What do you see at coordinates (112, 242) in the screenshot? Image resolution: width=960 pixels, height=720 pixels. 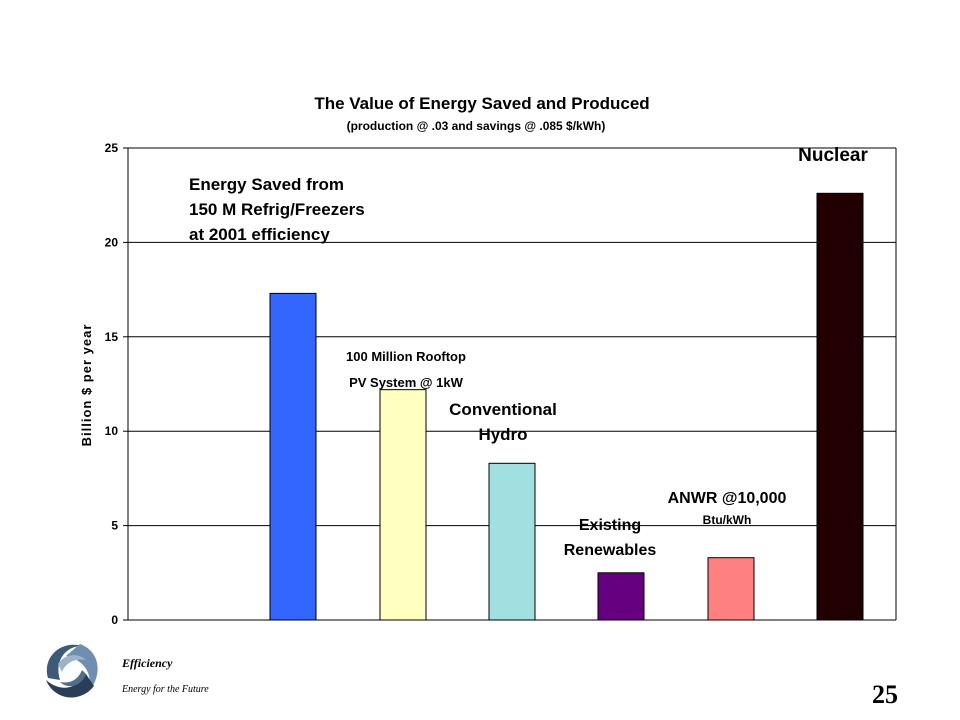 I see `y-tick-label: 20` at bounding box center [112, 242].